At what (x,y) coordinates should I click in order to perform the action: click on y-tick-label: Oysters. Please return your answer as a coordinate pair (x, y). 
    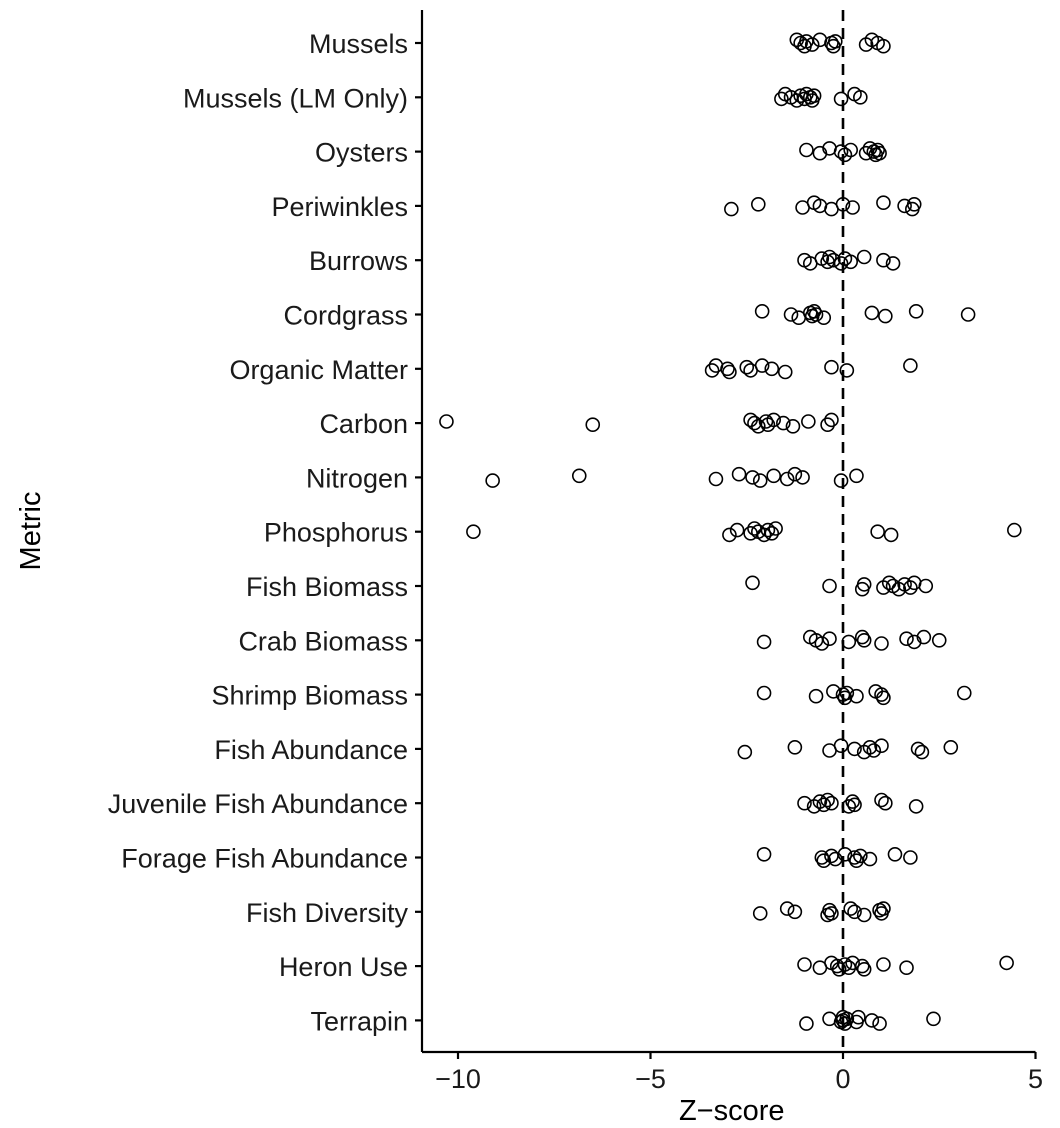
    Looking at the image, I should click on (361, 153).